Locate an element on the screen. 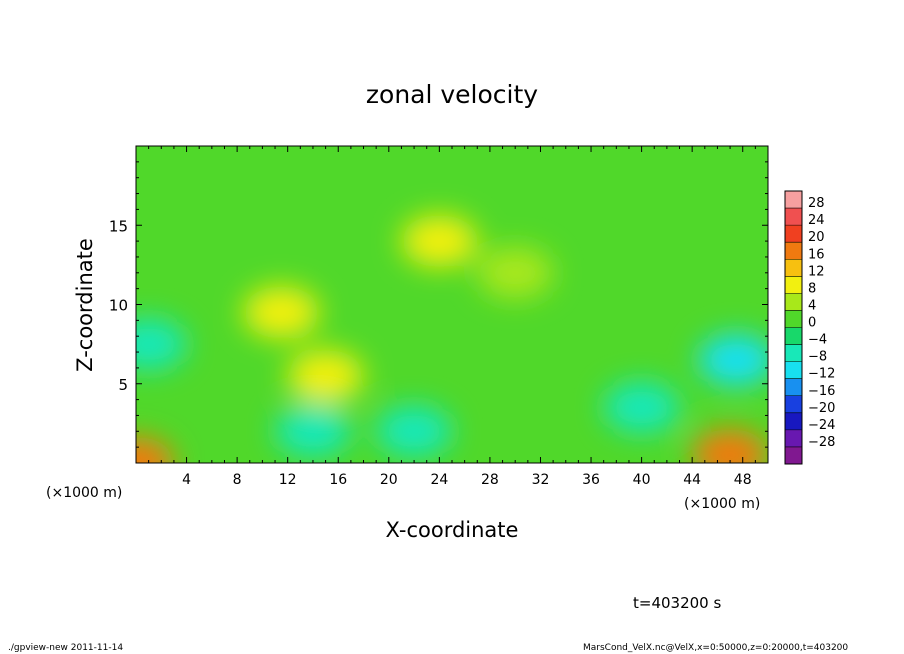 Image resolution: width=904 pixels, height=654 pixels. x-axis-label: X-coordinate is located at coordinates (452, 530).